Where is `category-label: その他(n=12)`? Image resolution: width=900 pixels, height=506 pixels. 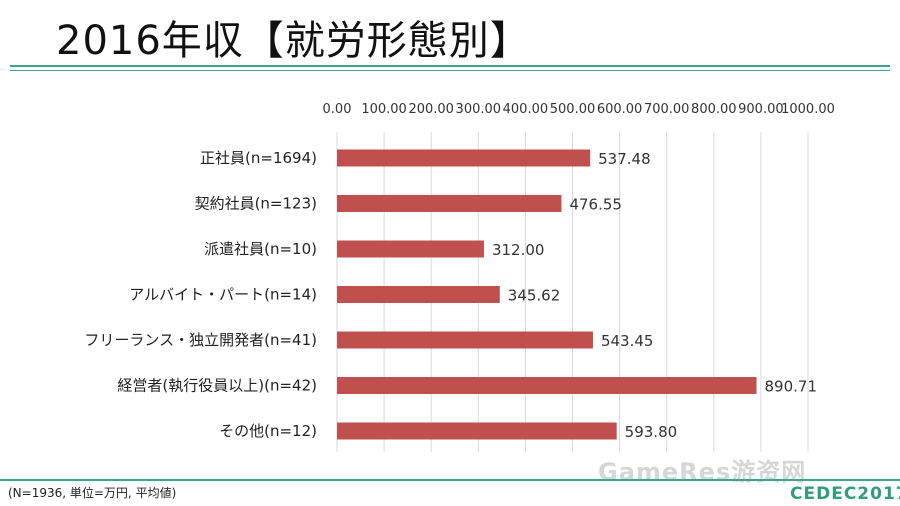
category-label: その他(n=12) is located at coordinates (268, 431).